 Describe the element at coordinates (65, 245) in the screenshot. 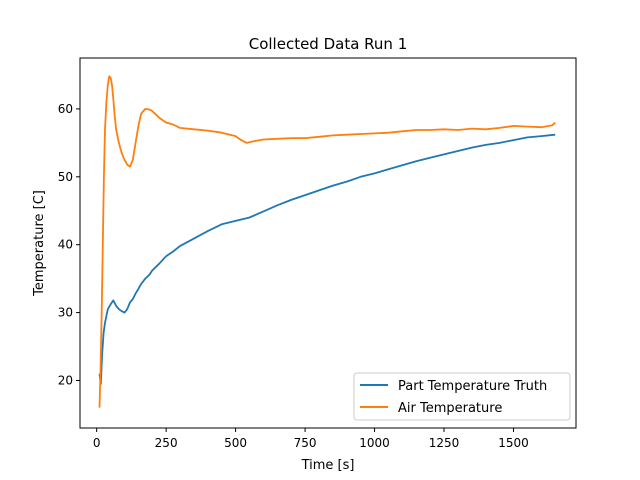

I see `y-tick-label: 40` at that location.